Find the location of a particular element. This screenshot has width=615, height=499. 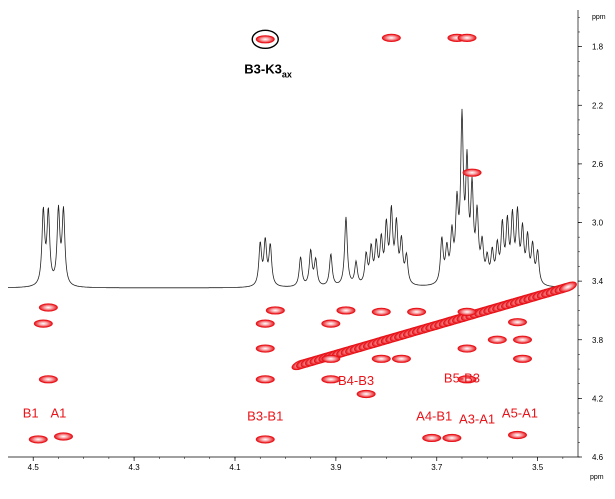

peak-annotations: B1 A1 B3-B1 B4-B3 B5-B3 A4-B1 A3-A1 A5-A1 is located at coordinates (280, 398).